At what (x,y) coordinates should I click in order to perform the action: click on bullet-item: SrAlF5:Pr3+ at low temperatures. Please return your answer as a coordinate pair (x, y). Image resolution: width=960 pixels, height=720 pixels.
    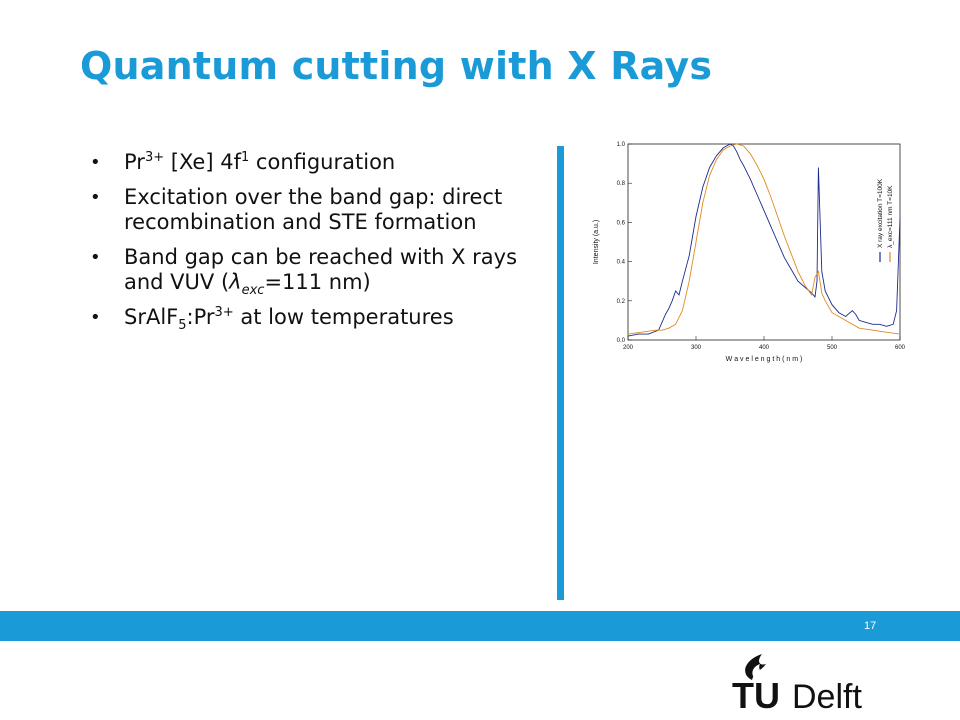
    Looking at the image, I should click on (310, 318).